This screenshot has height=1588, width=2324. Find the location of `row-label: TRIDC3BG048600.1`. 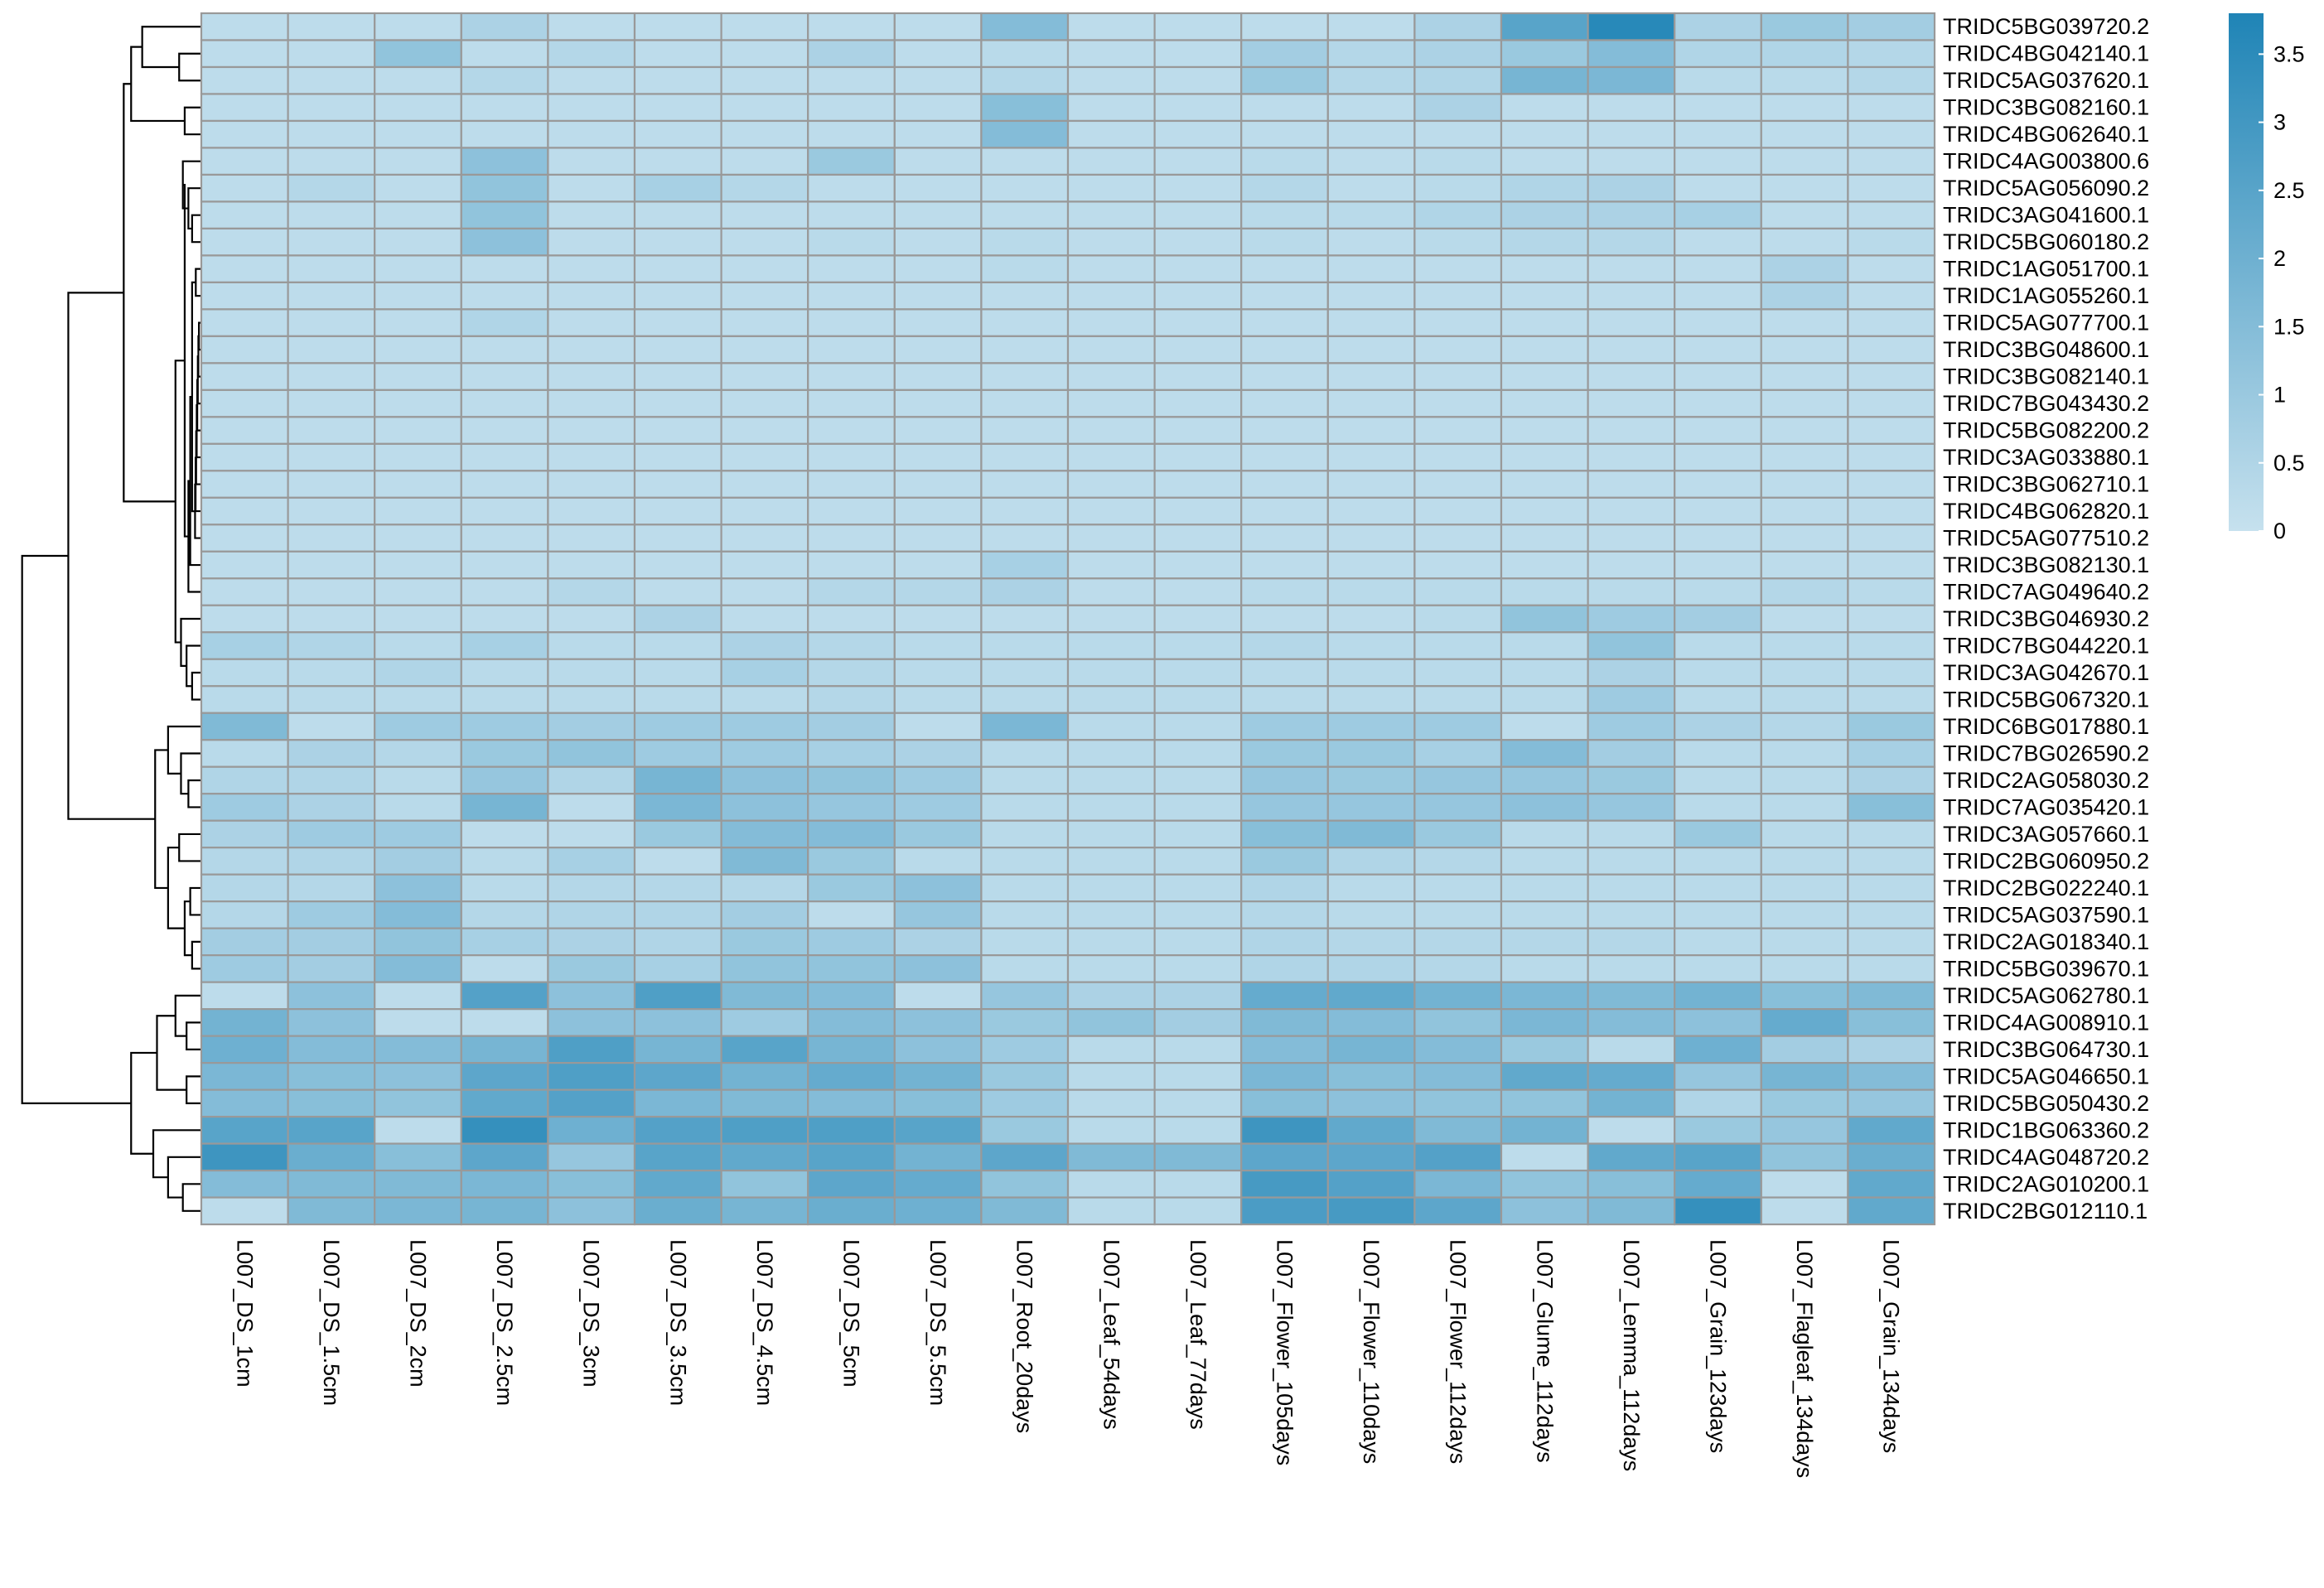

row-label: TRIDC3BG048600.1 is located at coordinates (2046, 349).